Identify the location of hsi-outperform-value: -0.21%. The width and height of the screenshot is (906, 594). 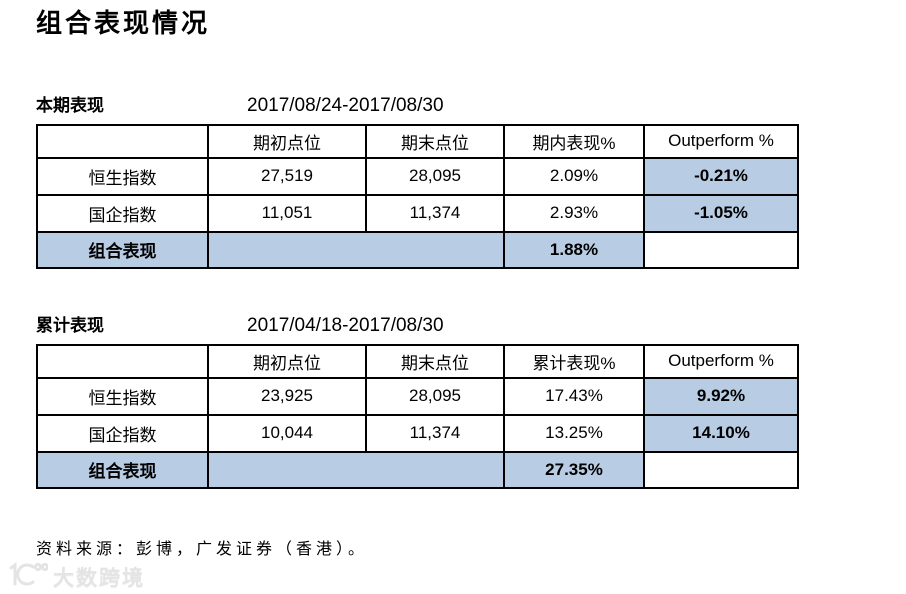
(721, 176).